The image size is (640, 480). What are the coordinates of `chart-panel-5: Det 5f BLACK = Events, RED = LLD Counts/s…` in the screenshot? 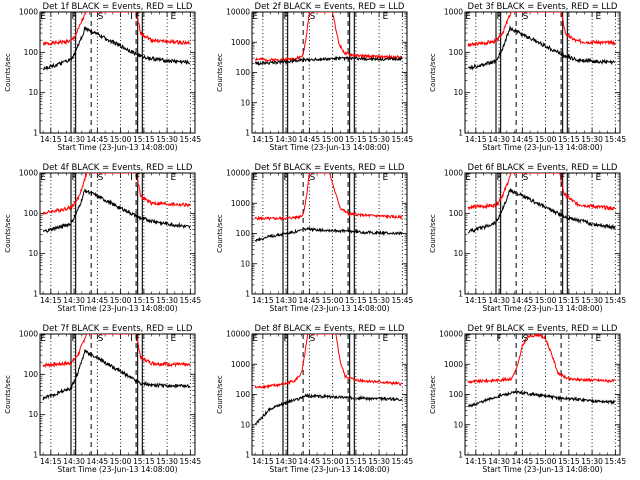 It's located at (314, 238).